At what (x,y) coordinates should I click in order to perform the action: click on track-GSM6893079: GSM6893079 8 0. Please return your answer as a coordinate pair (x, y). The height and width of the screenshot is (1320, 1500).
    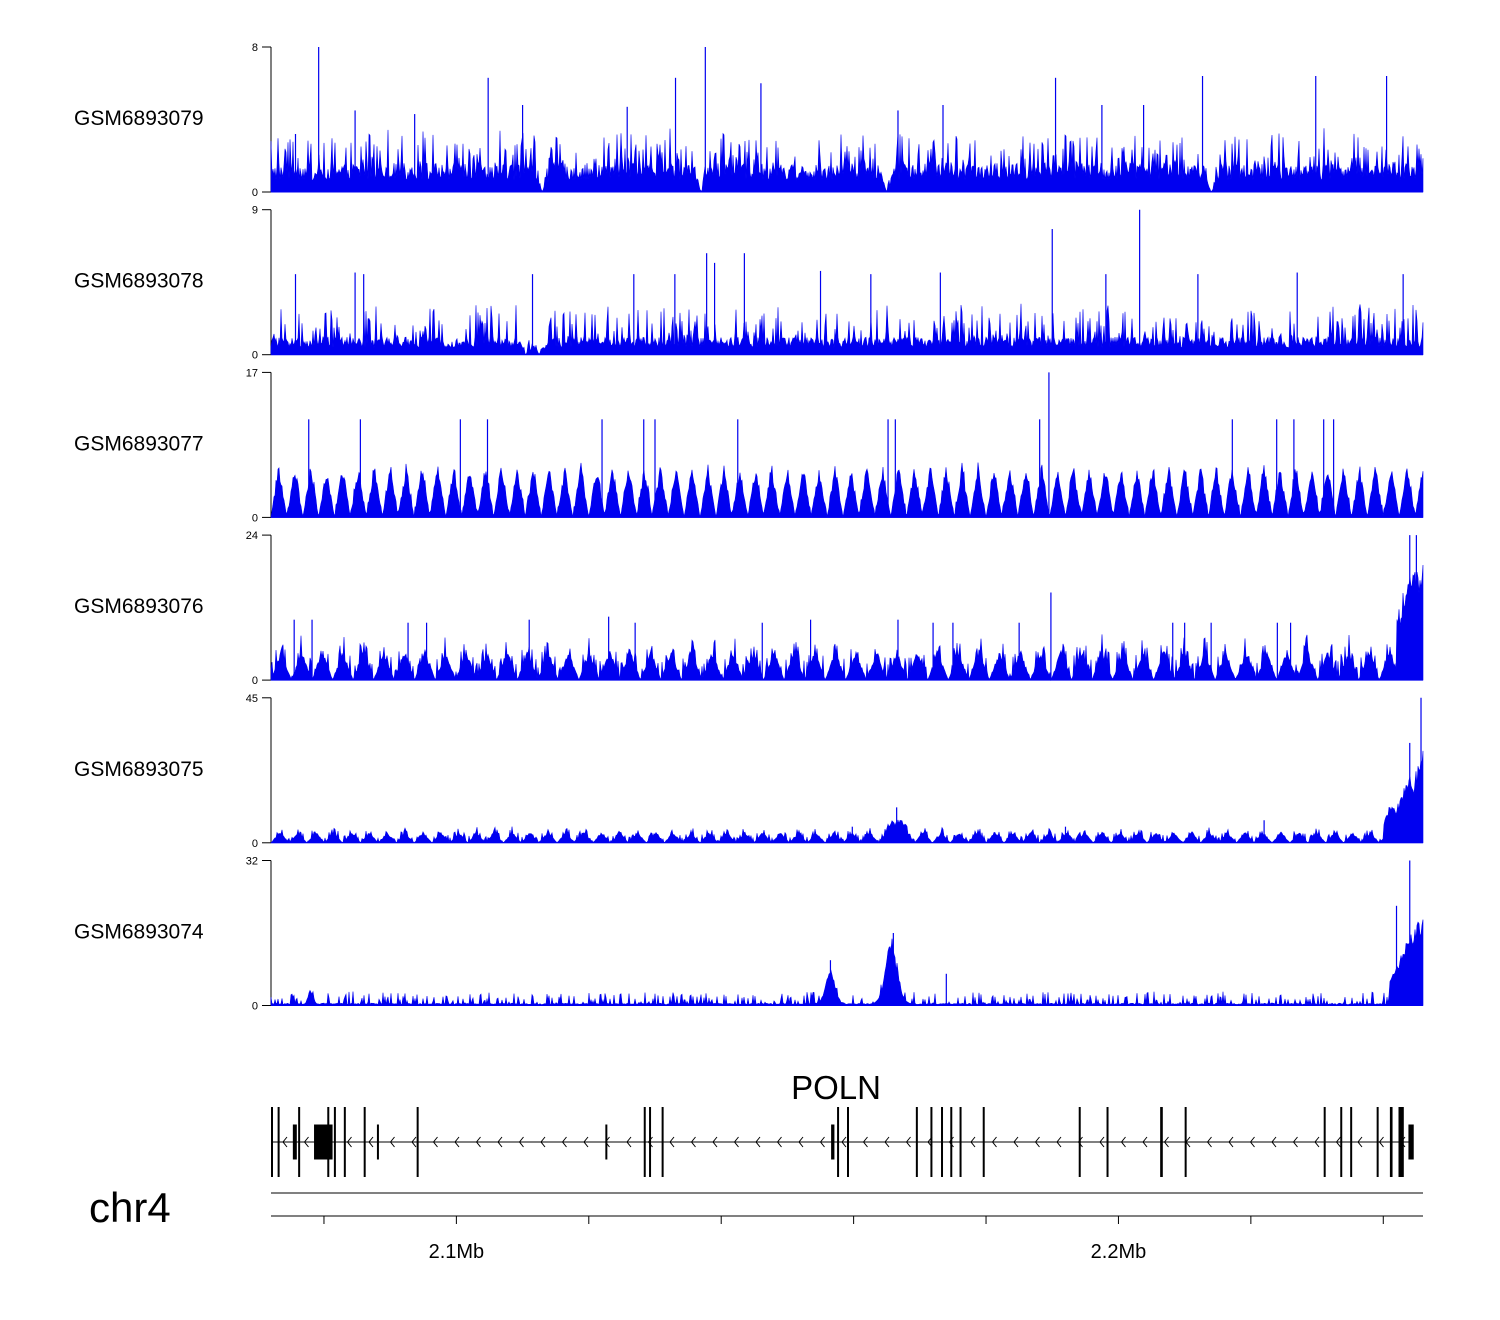
    Looking at the image, I should click on (749, 120).